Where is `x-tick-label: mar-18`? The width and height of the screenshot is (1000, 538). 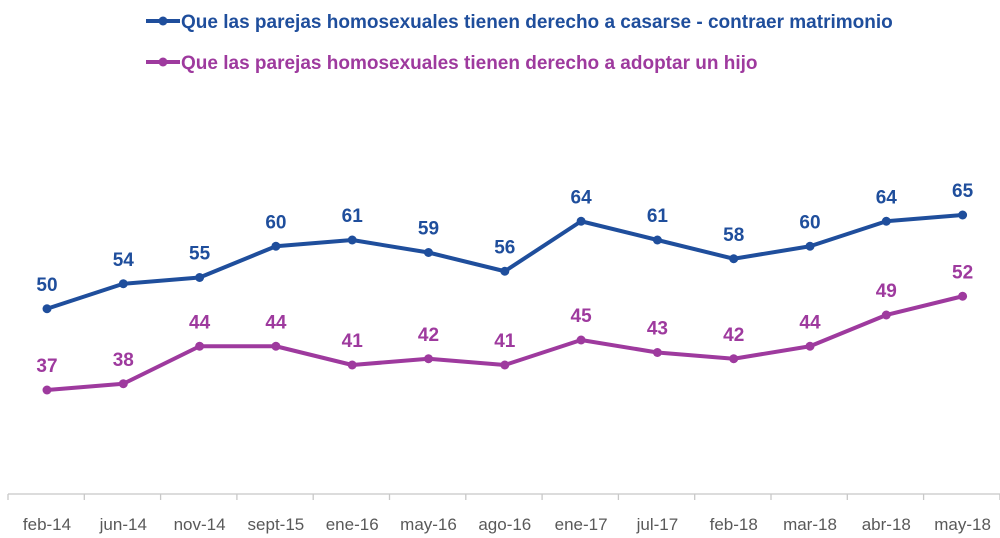 x-tick-label: mar-18 is located at coordinates (810, 524).